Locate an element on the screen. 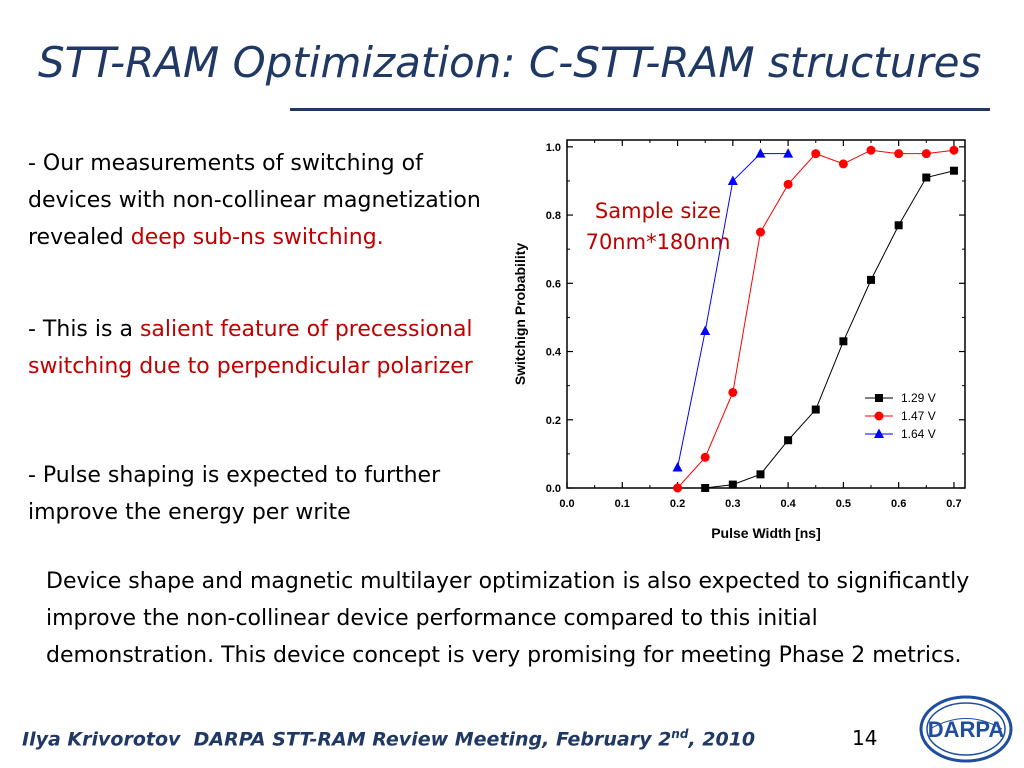  footer-meeting: DARPA STT-RAM Review Meeting, February 2 is located at coordinates (432, 739).